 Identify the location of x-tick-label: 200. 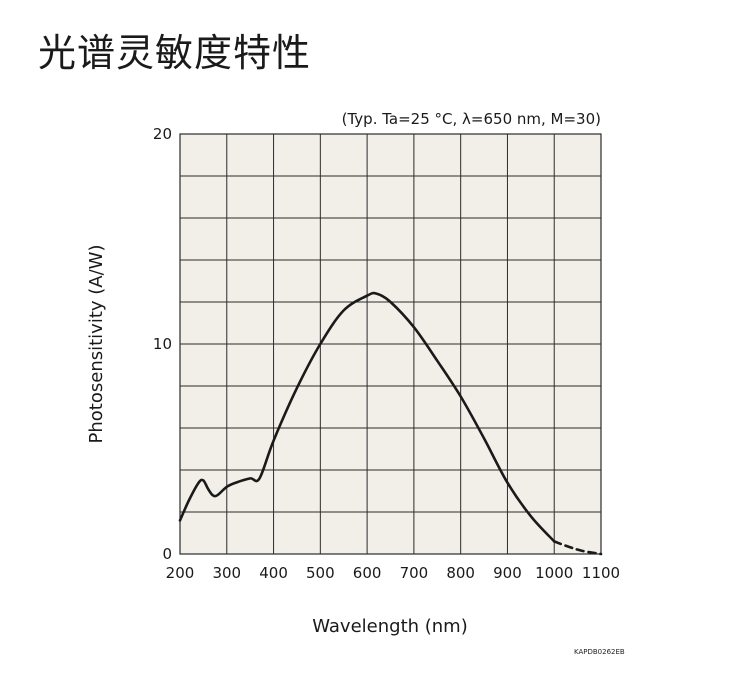
(180, 573).